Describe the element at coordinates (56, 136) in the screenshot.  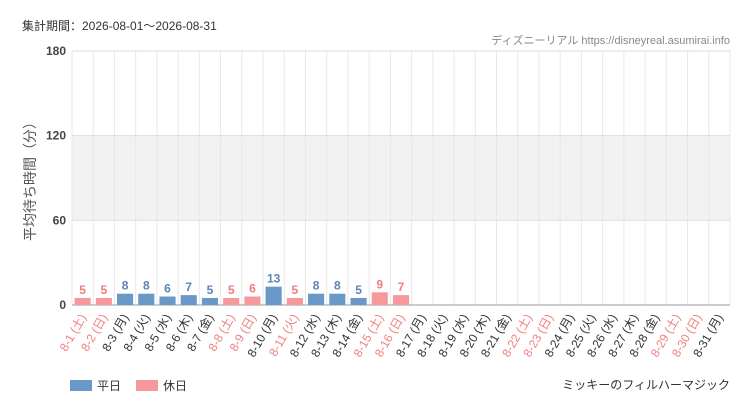
I see `y-tick-label: 120` at that location.